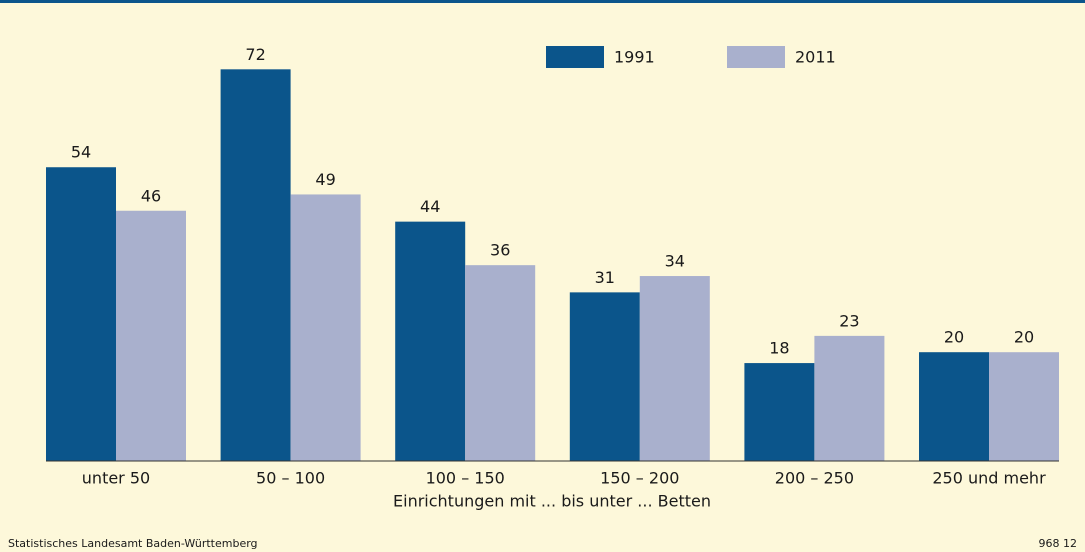  What do you see at coordinates (634, 57) in the screenshot?
I see `legend-label: 1991` at bounding box center [634, 57].